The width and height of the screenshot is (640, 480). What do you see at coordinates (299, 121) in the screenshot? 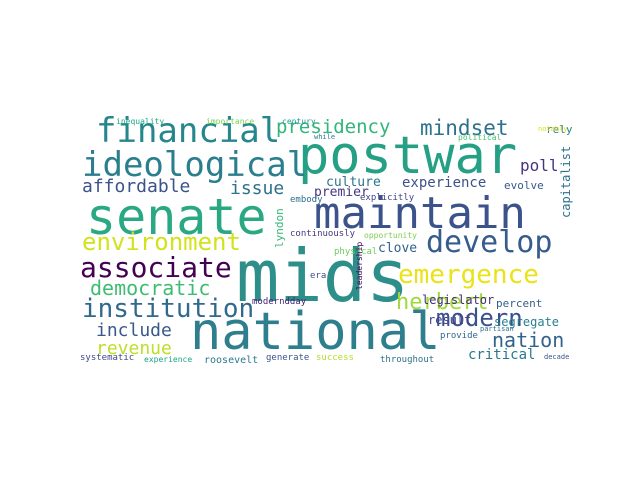
I see `word: century` at bounding box center [299, 121].